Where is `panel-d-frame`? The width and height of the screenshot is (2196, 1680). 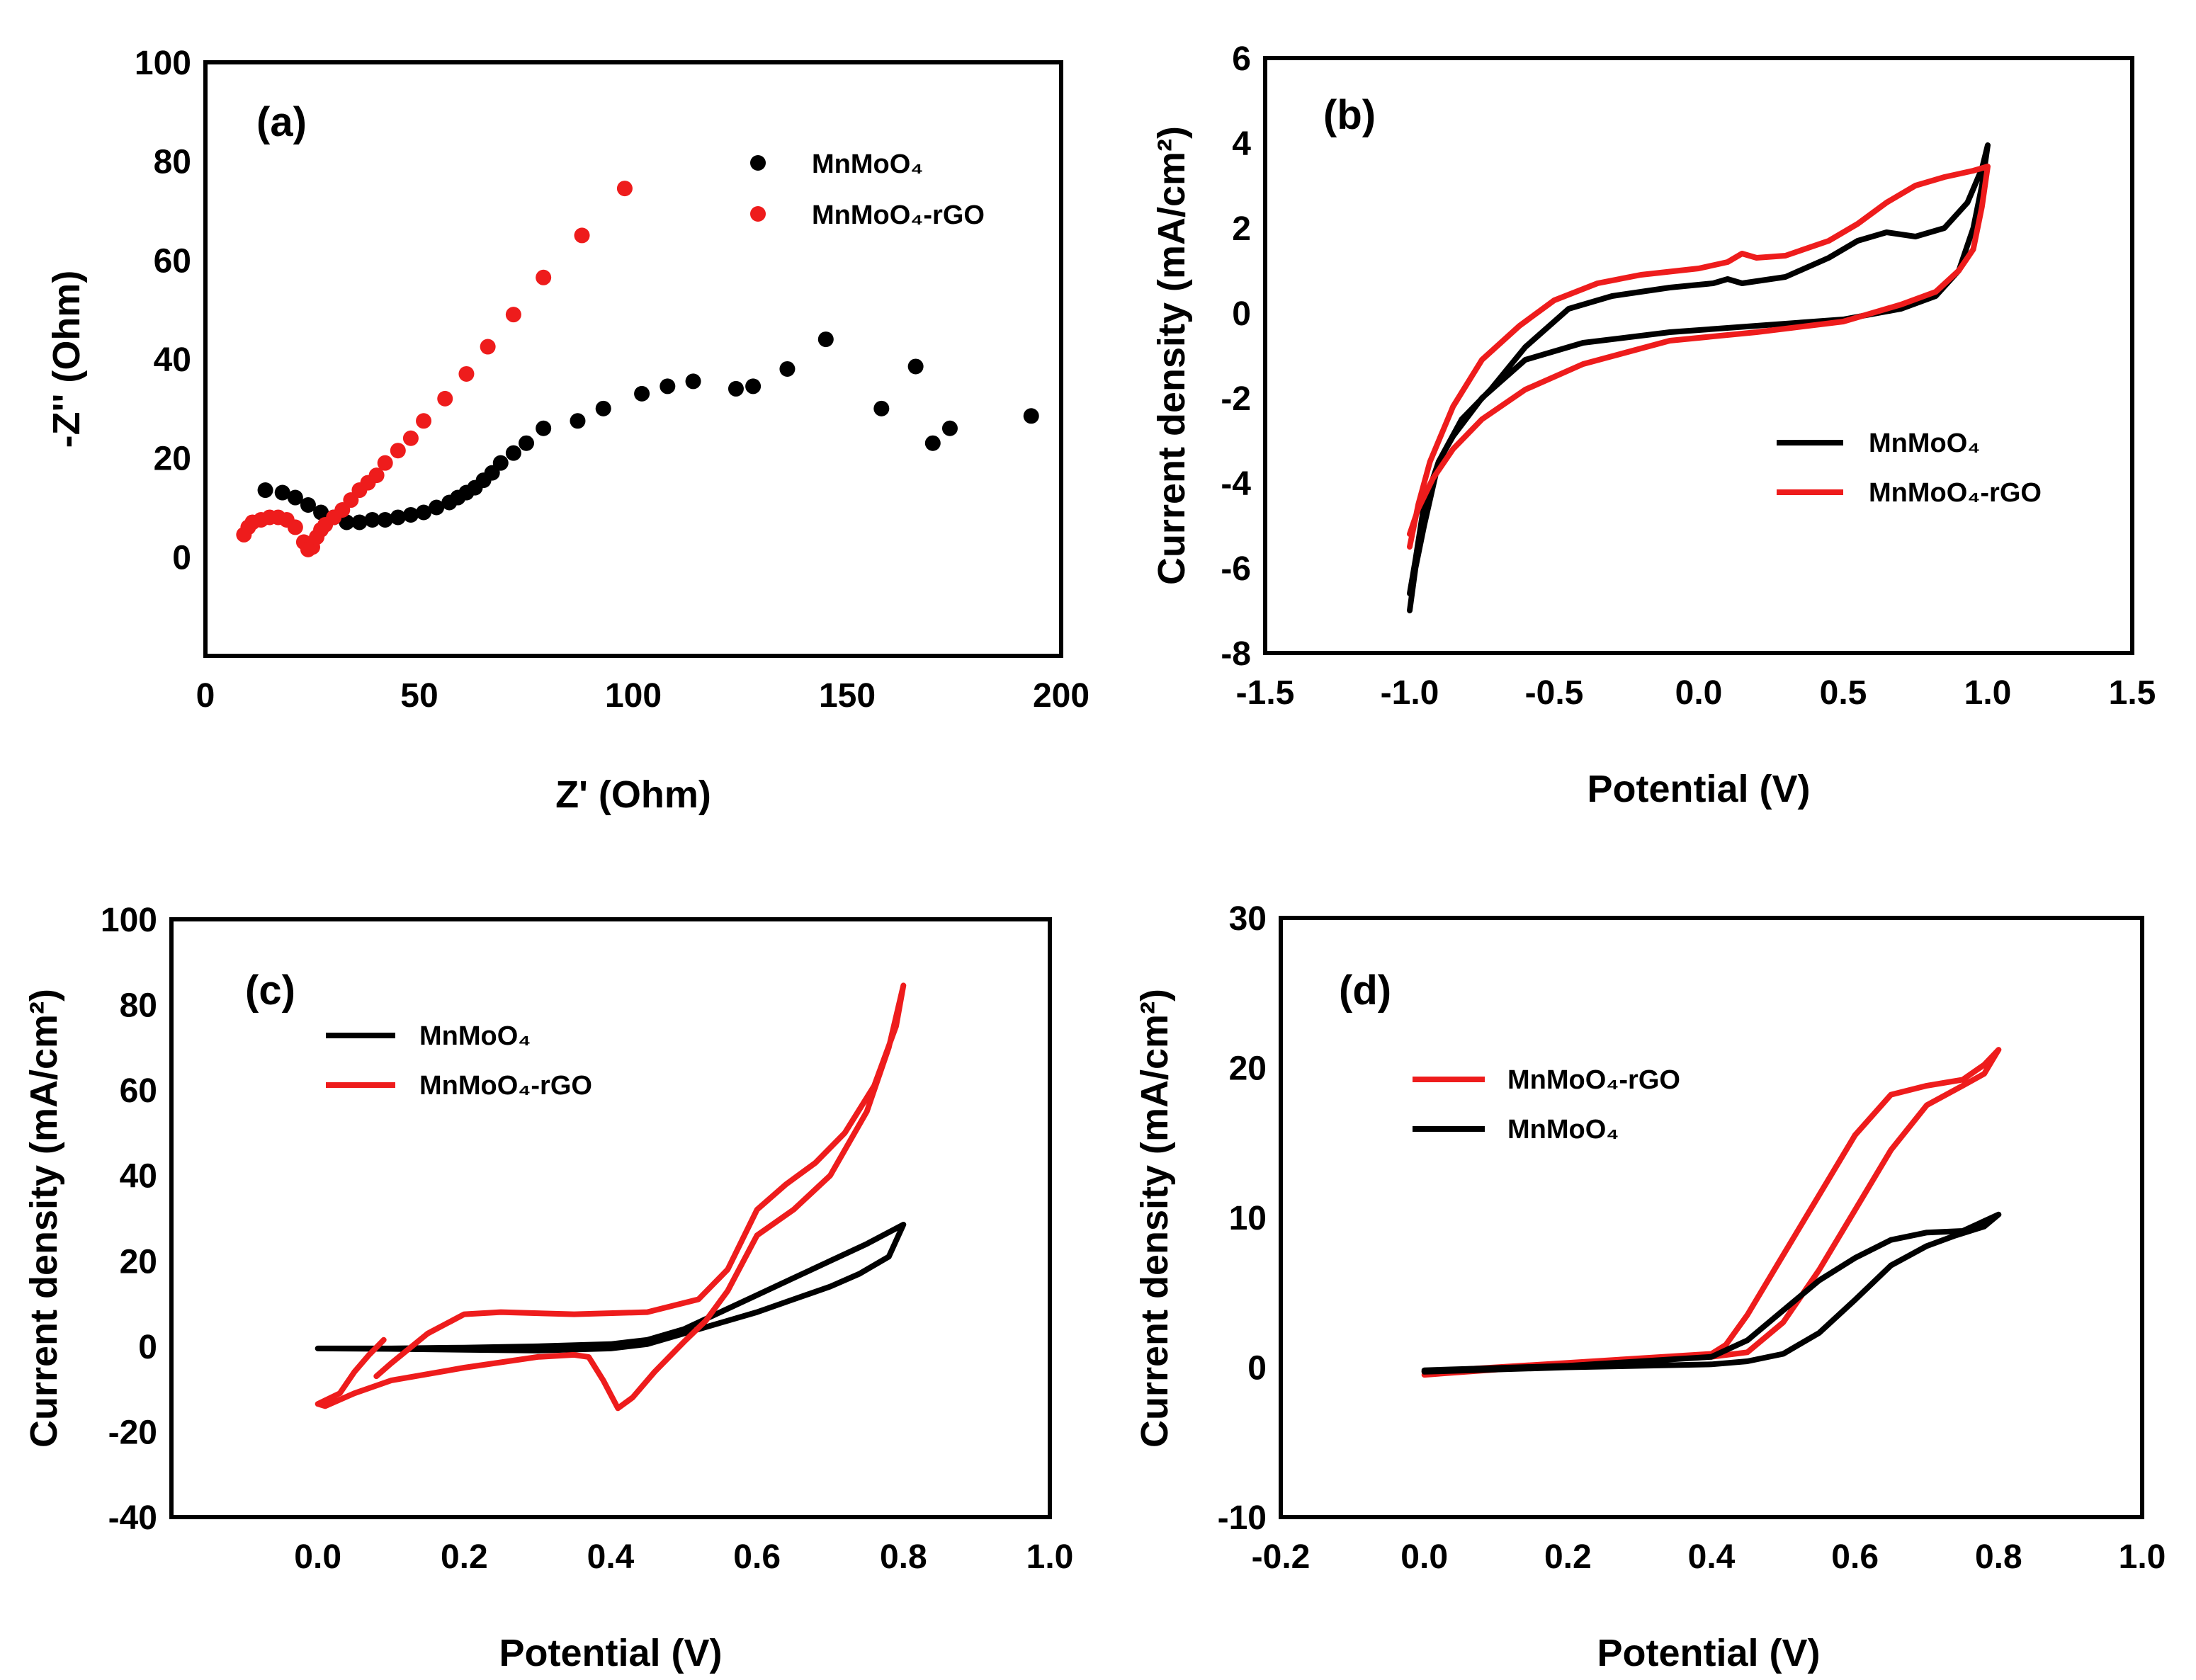
panel-d-frame is located at coordinates (1711, 1217).